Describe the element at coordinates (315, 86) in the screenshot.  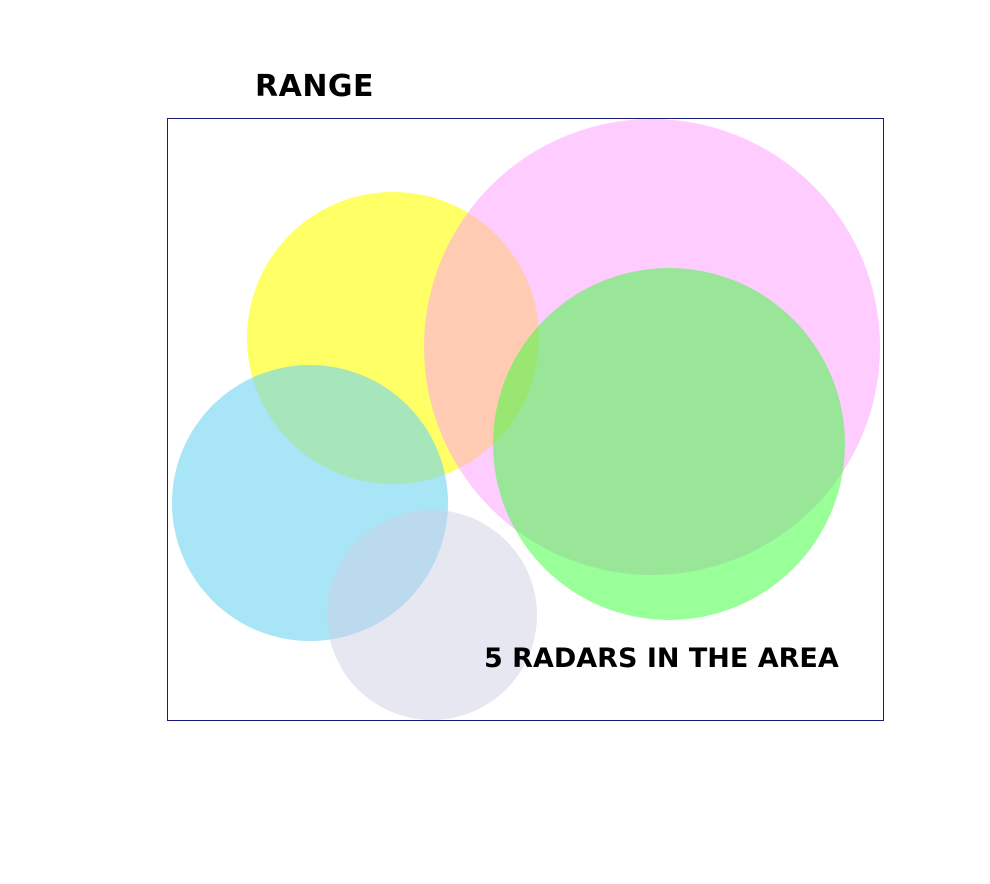
I see `diagram-title: RANGE` at that location.